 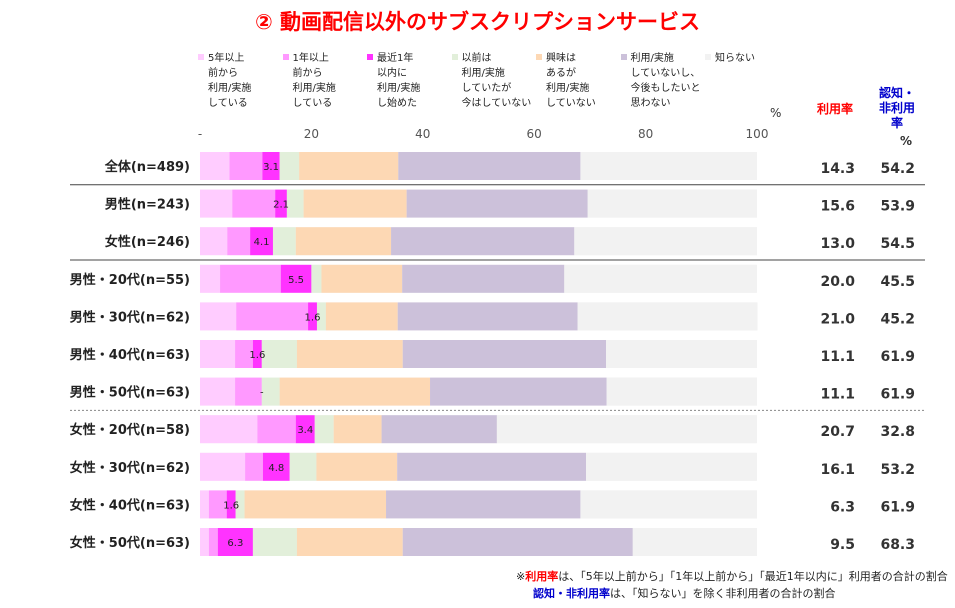 What do you see at coordinates (897, 319) in the screenshot?
I see `aware-rate-value: 45.2` at bounding box center [897, 319].